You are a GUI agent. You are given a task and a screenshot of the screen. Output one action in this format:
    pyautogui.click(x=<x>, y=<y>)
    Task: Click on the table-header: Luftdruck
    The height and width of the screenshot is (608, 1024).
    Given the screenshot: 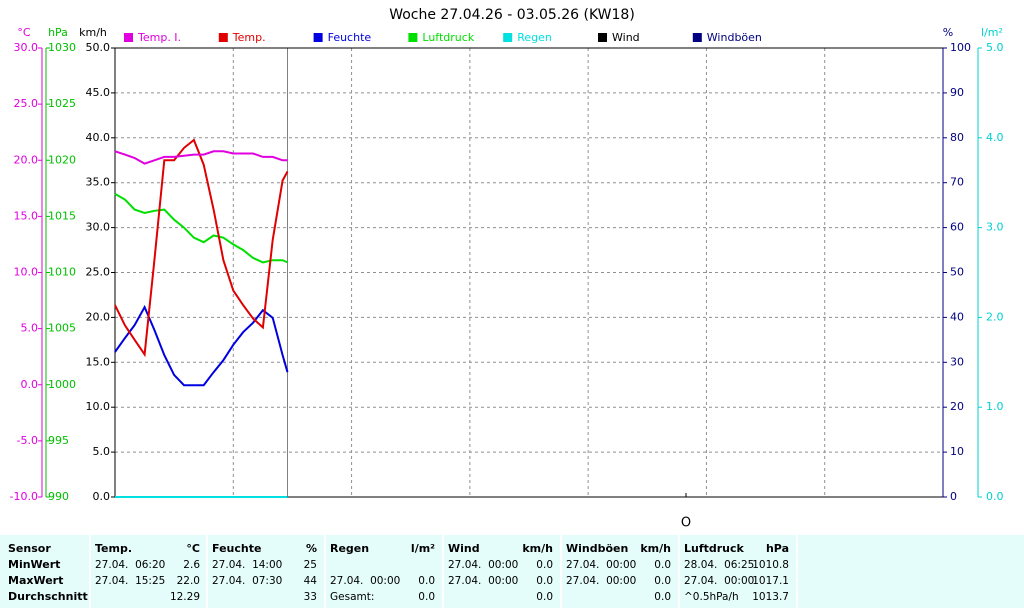 What is the action you would take?
    pyautogui.click(x=714, y=548)
    